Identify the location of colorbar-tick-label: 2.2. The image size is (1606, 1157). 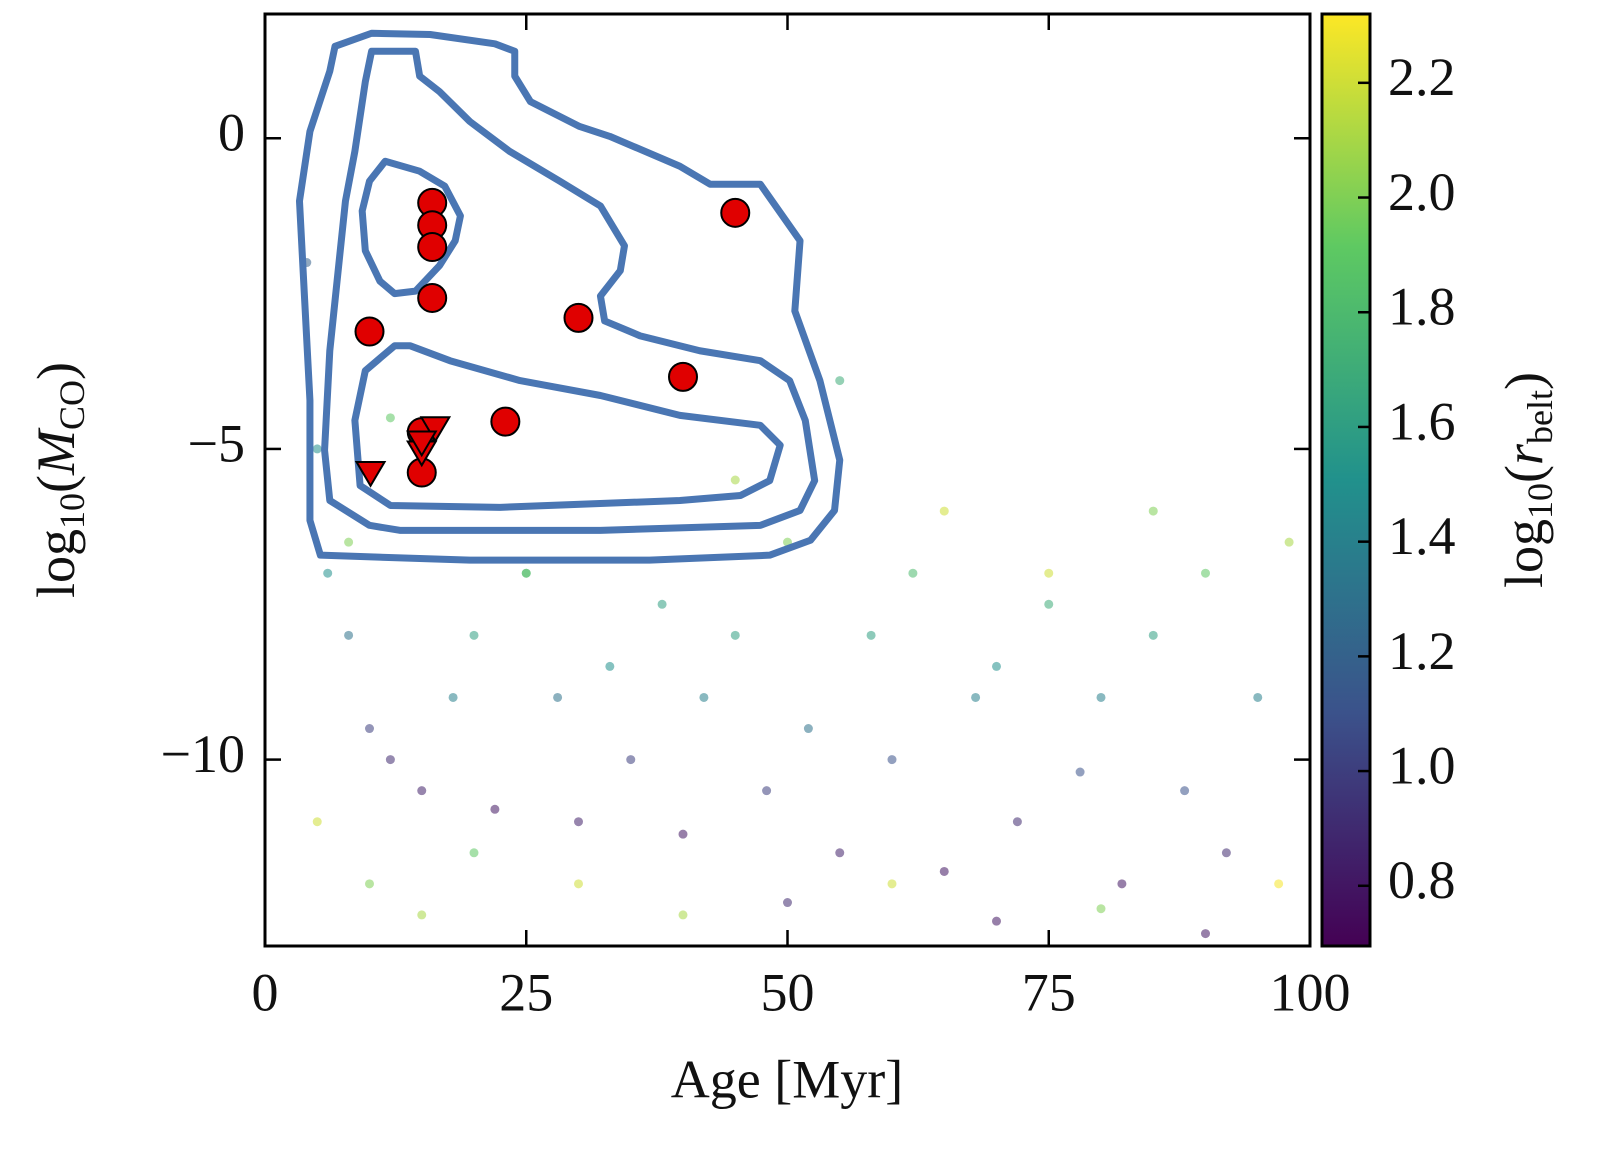
(1422, 77).